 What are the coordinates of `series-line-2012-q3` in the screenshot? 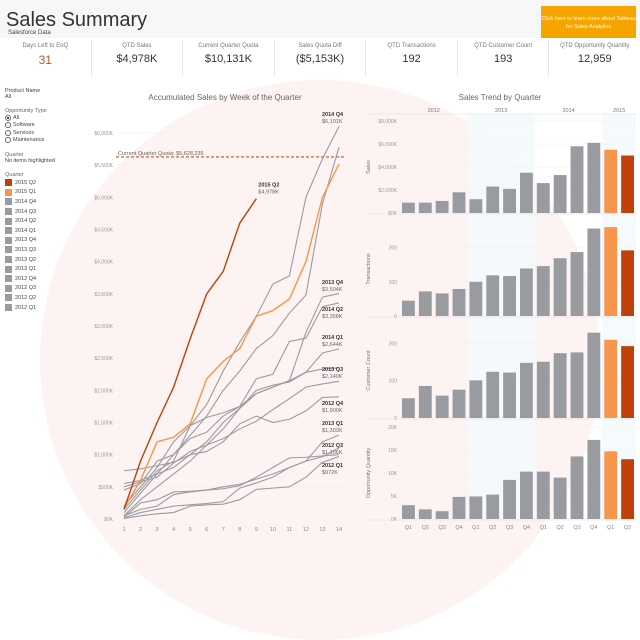 It's located at (231, 483).